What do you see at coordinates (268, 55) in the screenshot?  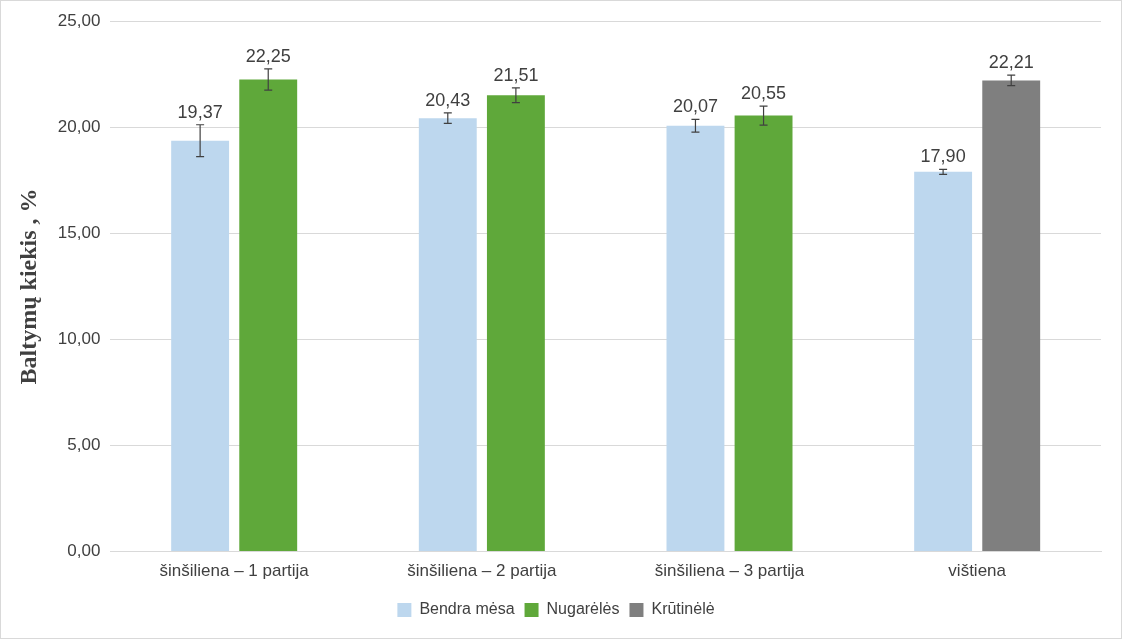 I see `data-label: 22,25` at bounding box center [268, 55].